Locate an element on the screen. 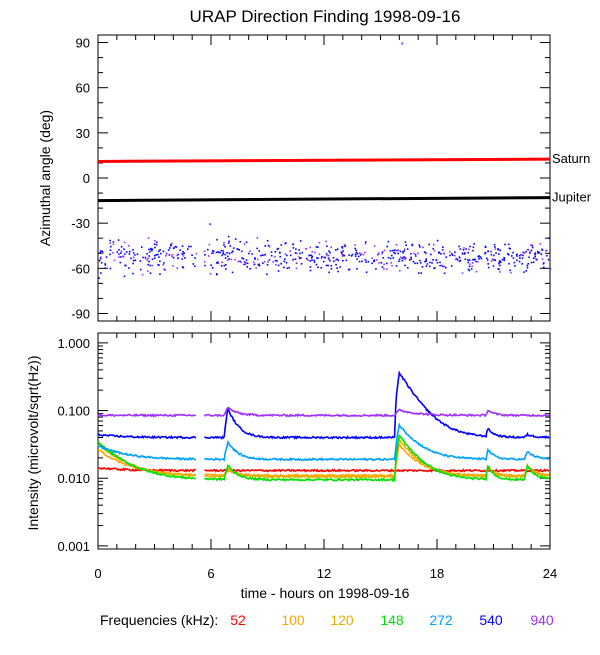 Image resolution: width=600 pixels, height=655 pixels. azimuth-tick-label: 30 is located at coordinates (83, 133).